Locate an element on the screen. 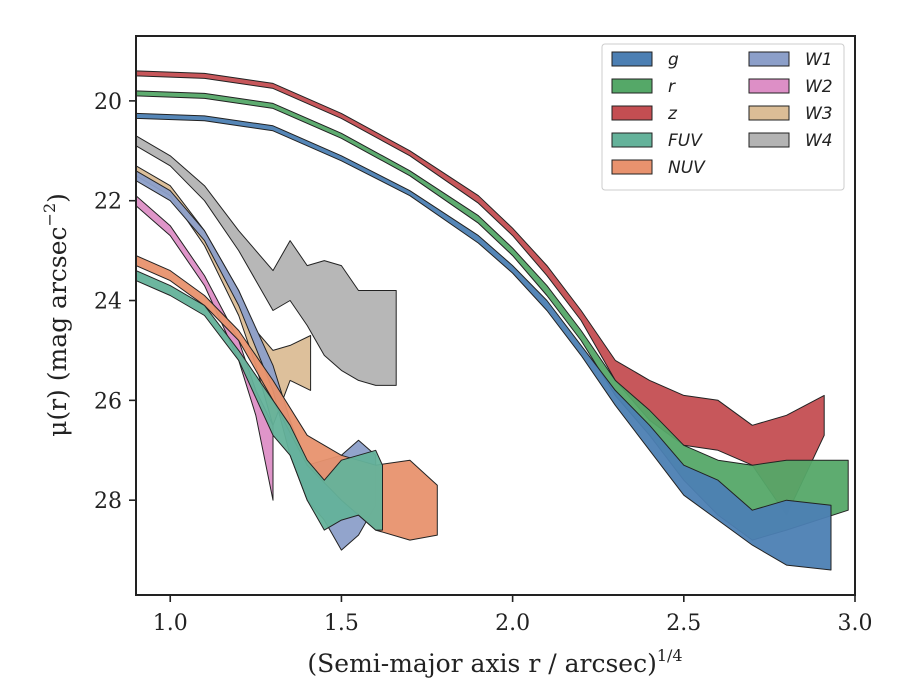 The width and height of the screenshot is (900, 700). legend-label-z: z is located at coordinates (672, 114).